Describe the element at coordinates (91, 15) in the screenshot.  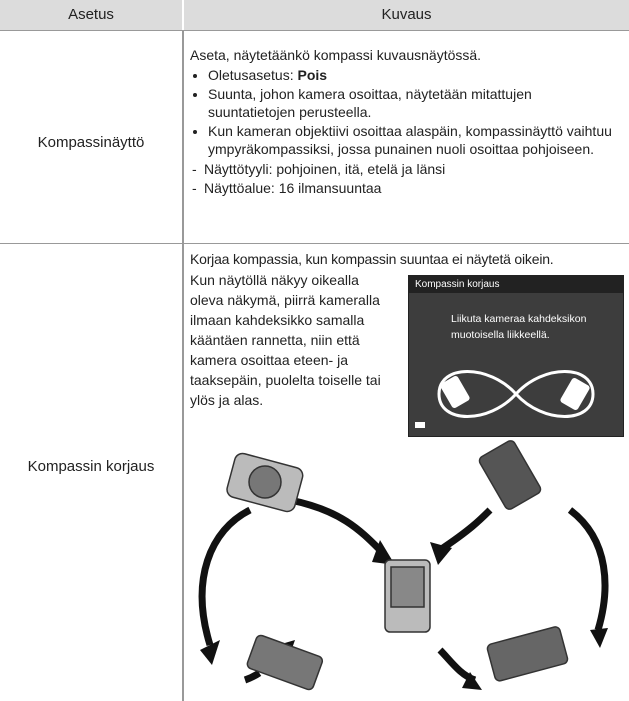
I see `header-cell: Asetus` at that location.